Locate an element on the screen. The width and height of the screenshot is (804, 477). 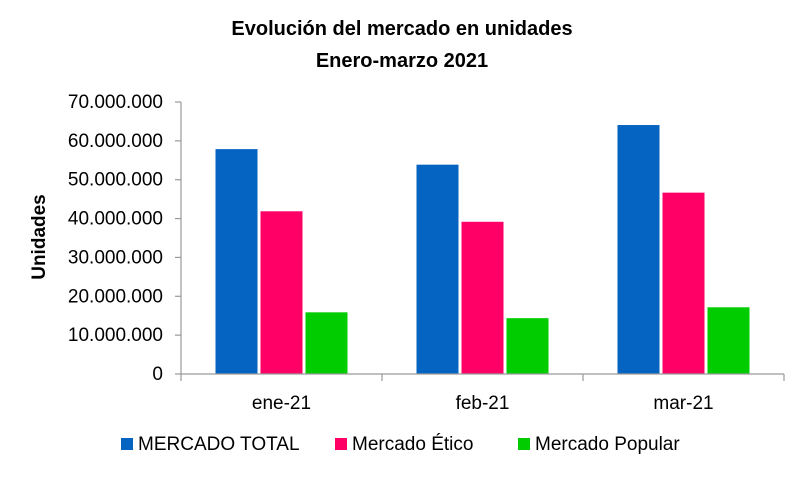
y-tick-label: 10.000.000 is located at coordinates (115, 335).